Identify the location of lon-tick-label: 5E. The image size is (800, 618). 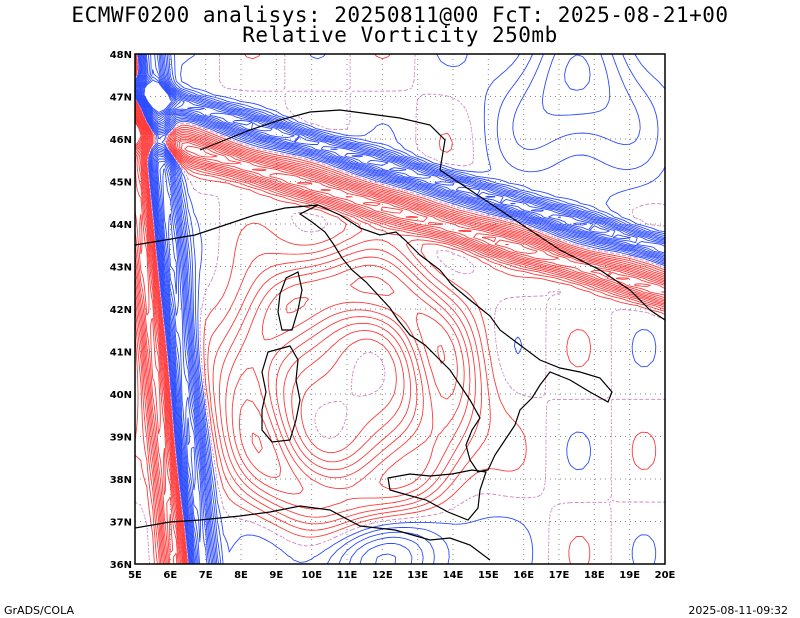
(135, 575).